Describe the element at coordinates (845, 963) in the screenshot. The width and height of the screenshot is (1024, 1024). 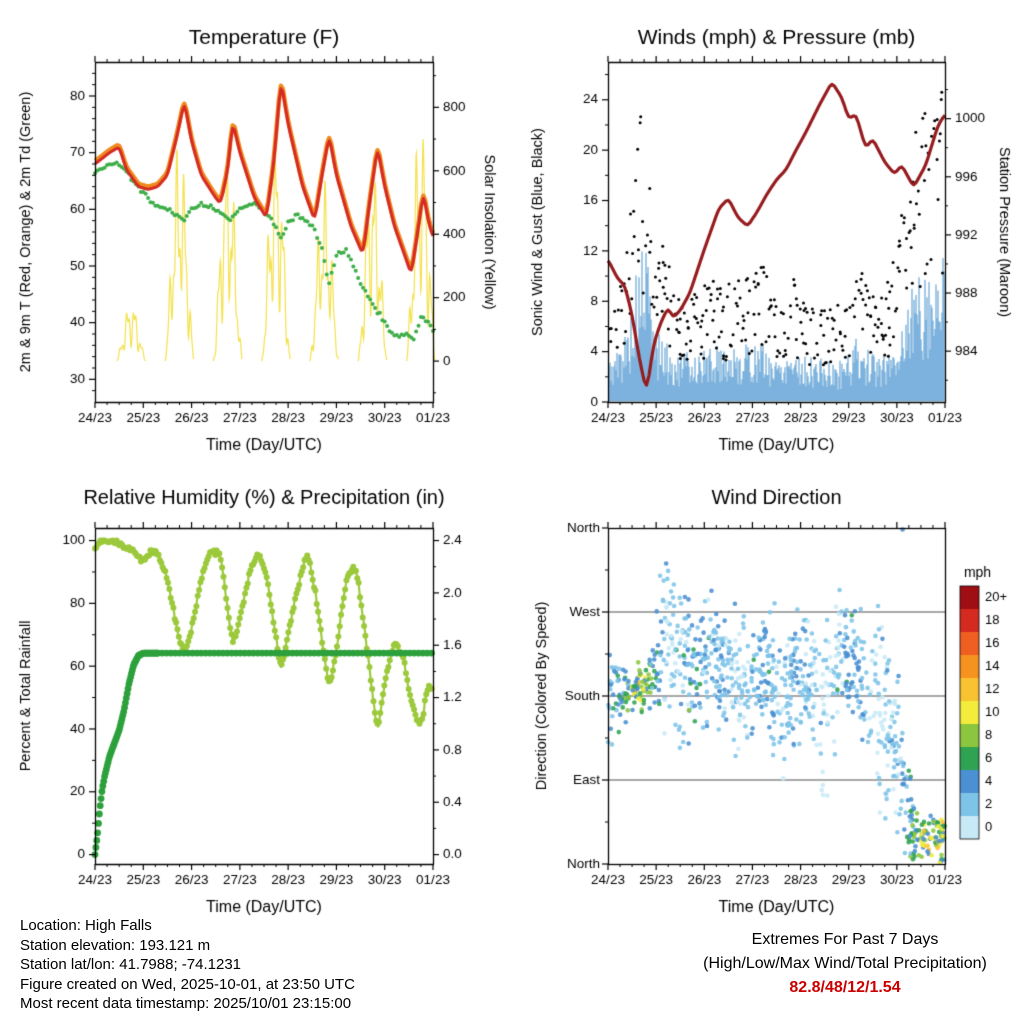
I see `extremes-subtitle: (High/Low/Max Wind/Total Precipitation)` at that location.